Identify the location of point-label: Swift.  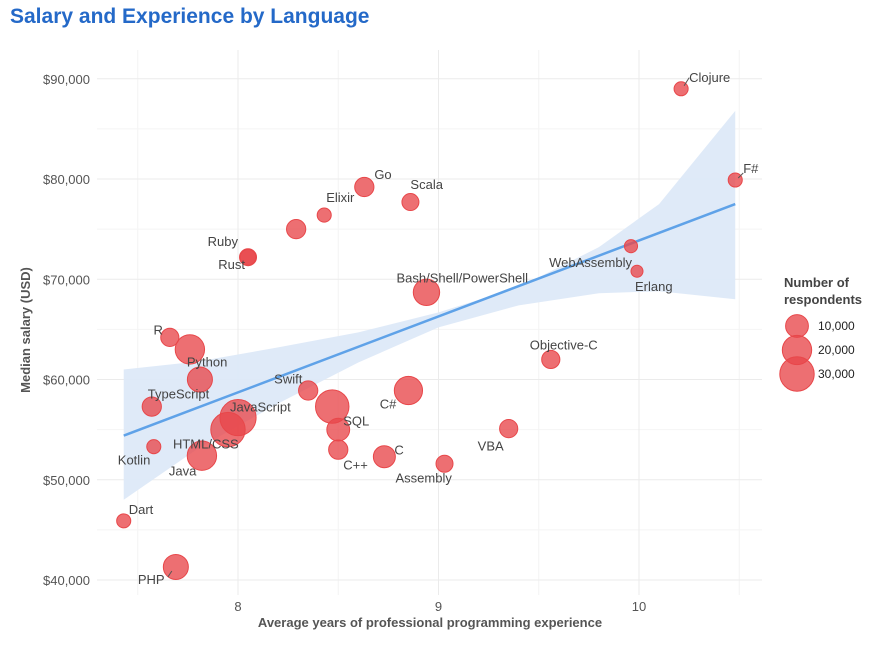
(288, 379).